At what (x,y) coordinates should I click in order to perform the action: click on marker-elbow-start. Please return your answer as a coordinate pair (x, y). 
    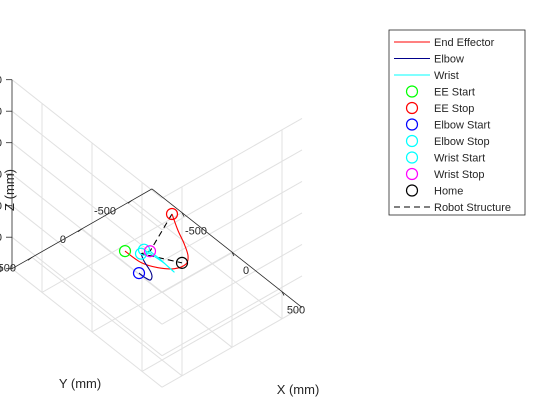
    Looking at the image, I should click on (139, 273).